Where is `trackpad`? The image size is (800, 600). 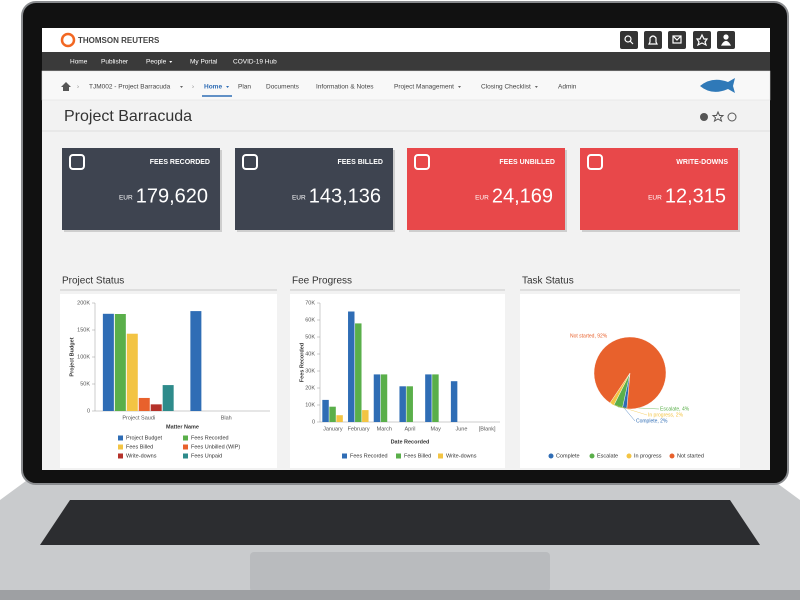
trackpad is located at coordinates (400, 572).